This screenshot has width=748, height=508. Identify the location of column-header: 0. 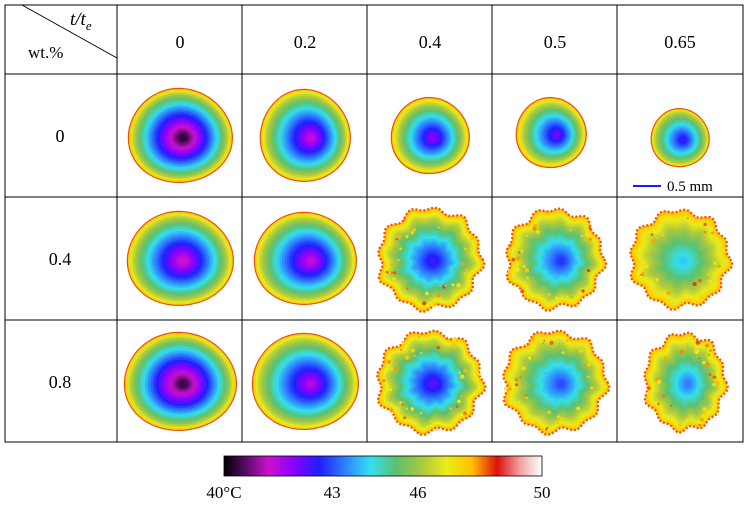
(180, 42).